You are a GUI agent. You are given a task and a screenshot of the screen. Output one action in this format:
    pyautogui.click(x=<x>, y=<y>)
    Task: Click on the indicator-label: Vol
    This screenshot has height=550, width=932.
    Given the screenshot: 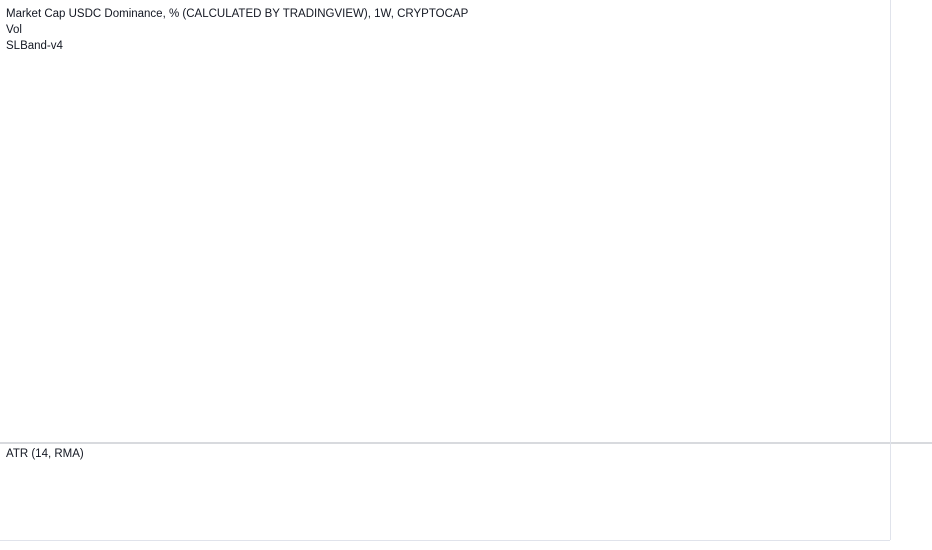 What is the action you would take?
    pyautogui.click(x=14, y=30)
    